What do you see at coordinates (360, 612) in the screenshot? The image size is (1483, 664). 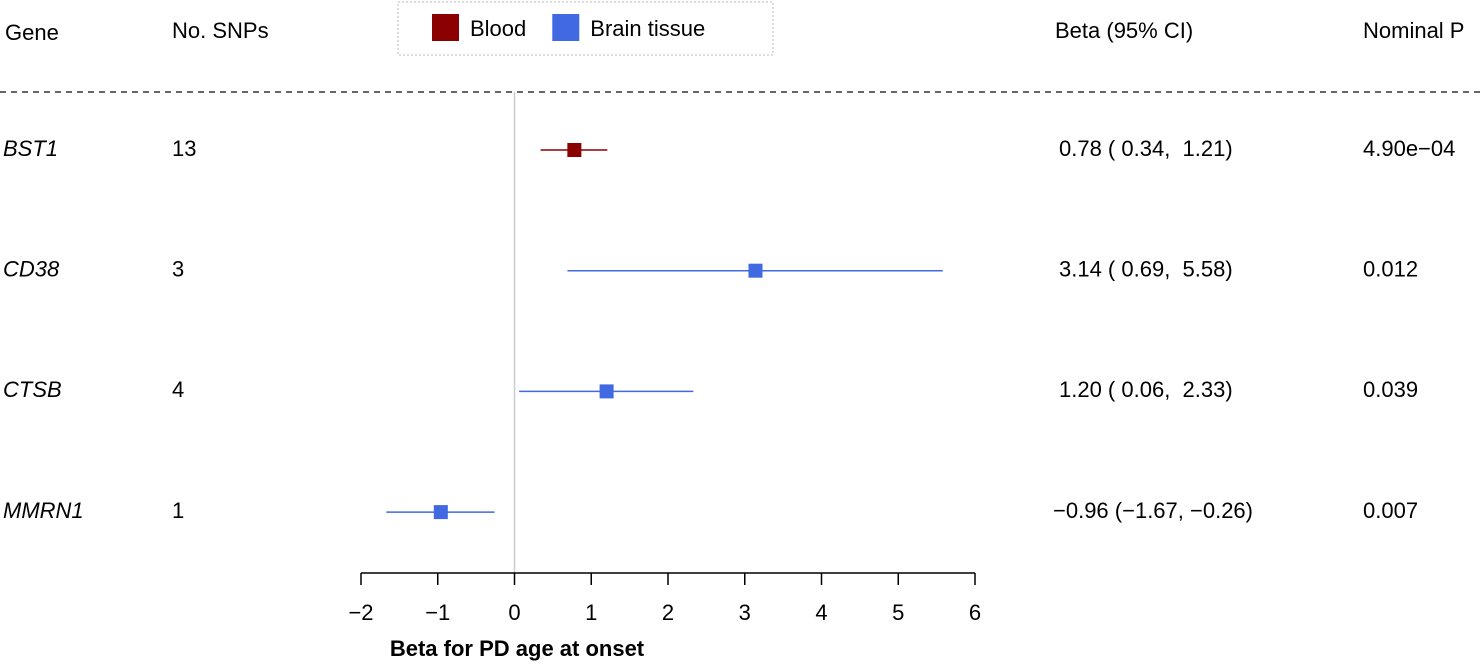 I see `x-tick-label: −2` at bounding box center [360, 612].